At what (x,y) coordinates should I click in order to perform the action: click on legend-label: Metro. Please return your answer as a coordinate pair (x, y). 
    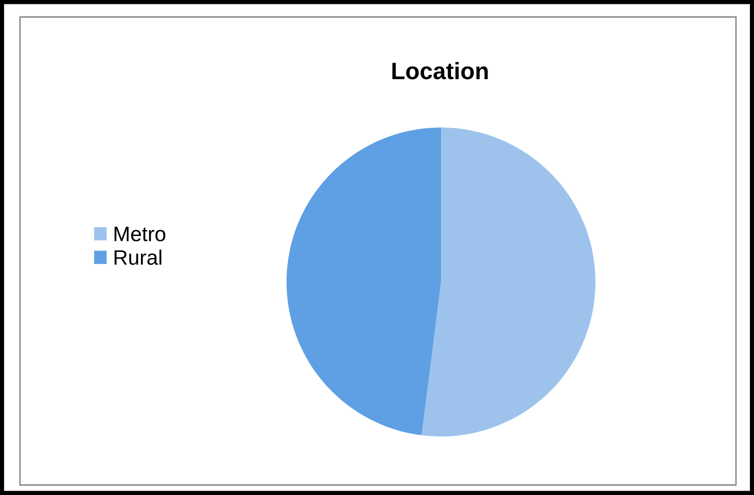
    Looking at the image, I should click on (140, 234).